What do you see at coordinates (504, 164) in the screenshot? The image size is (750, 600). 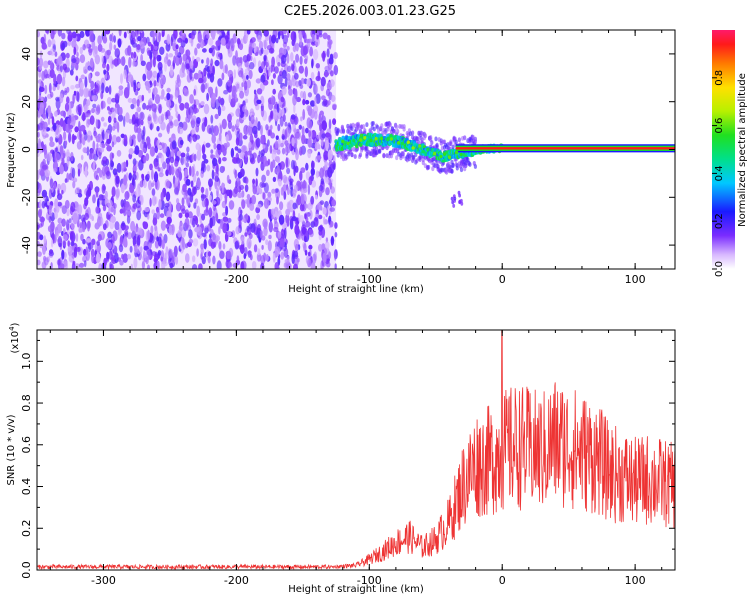 I see `spectrogram-signal-track` at bounding box center [504, 164].